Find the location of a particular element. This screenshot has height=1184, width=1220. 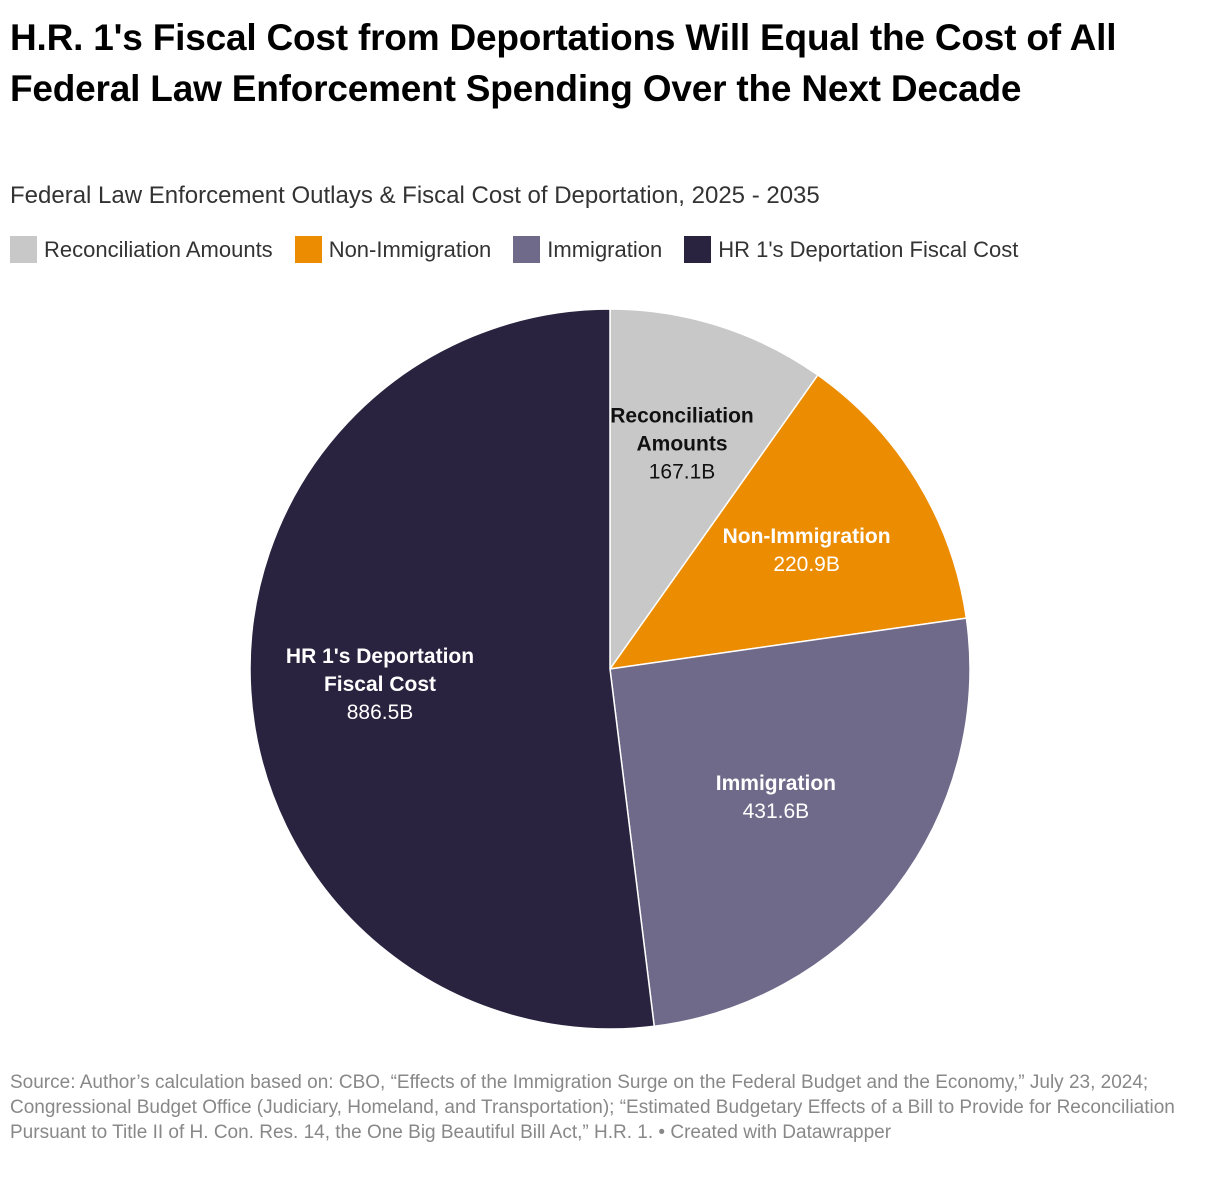

legend-label: HR 1's Deportation Fiscal Cost is located at coordinates (868, 249).